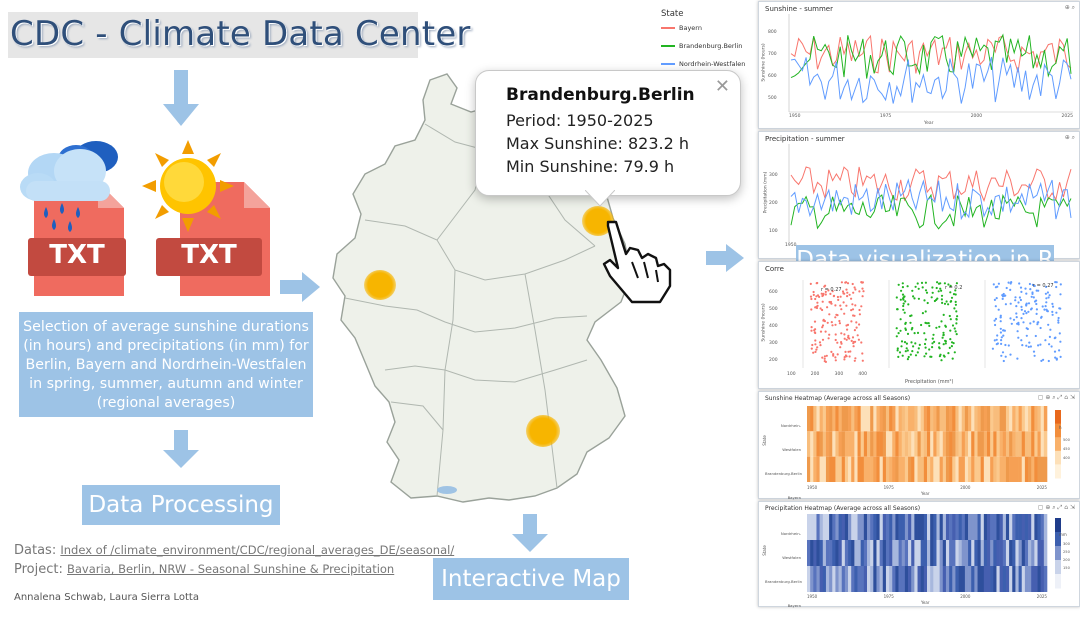 The image size is (1080, 618). I want to click on legend-item: Nordrhein-Westfalen, so click(703, 64).